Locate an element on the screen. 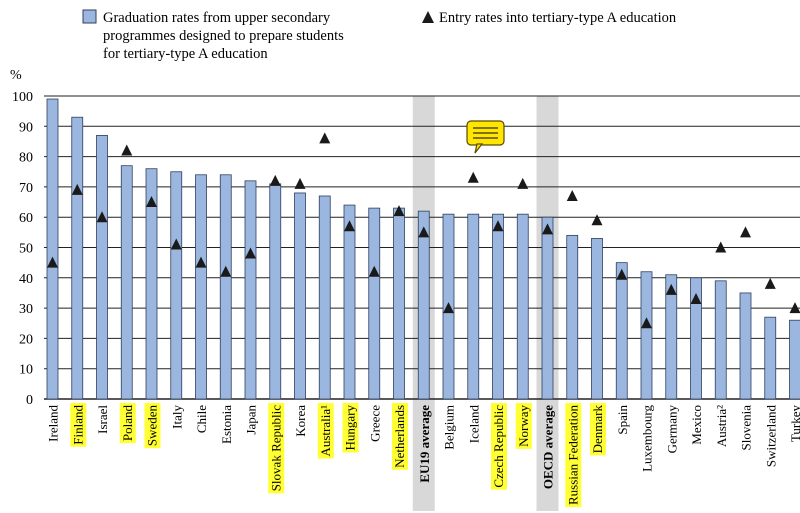 The height and width of the screenshot is (513, 800). x-tick-label: Czech Republic is located at coordinates (498, 446).